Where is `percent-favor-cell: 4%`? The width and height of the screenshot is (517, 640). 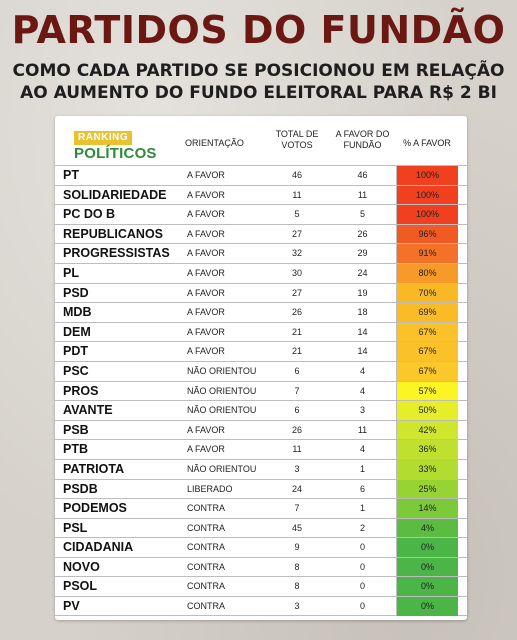
percent-favor-cell: 4% is located at coordinates (427, 528).